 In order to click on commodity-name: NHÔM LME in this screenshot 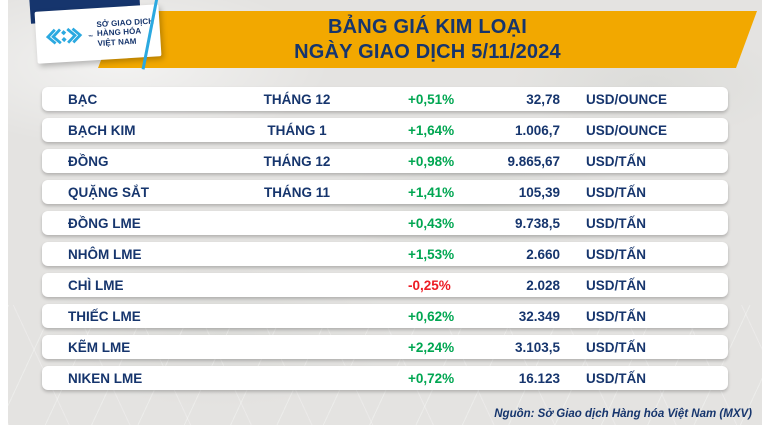, I will do `click(105, 254)`.